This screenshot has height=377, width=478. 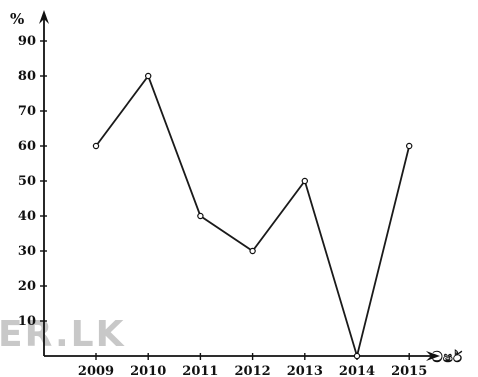 What do you see at coordinates (17, 19) in the screenshot?
I see `y-axis-title: %` at bounding box center [17, 19].